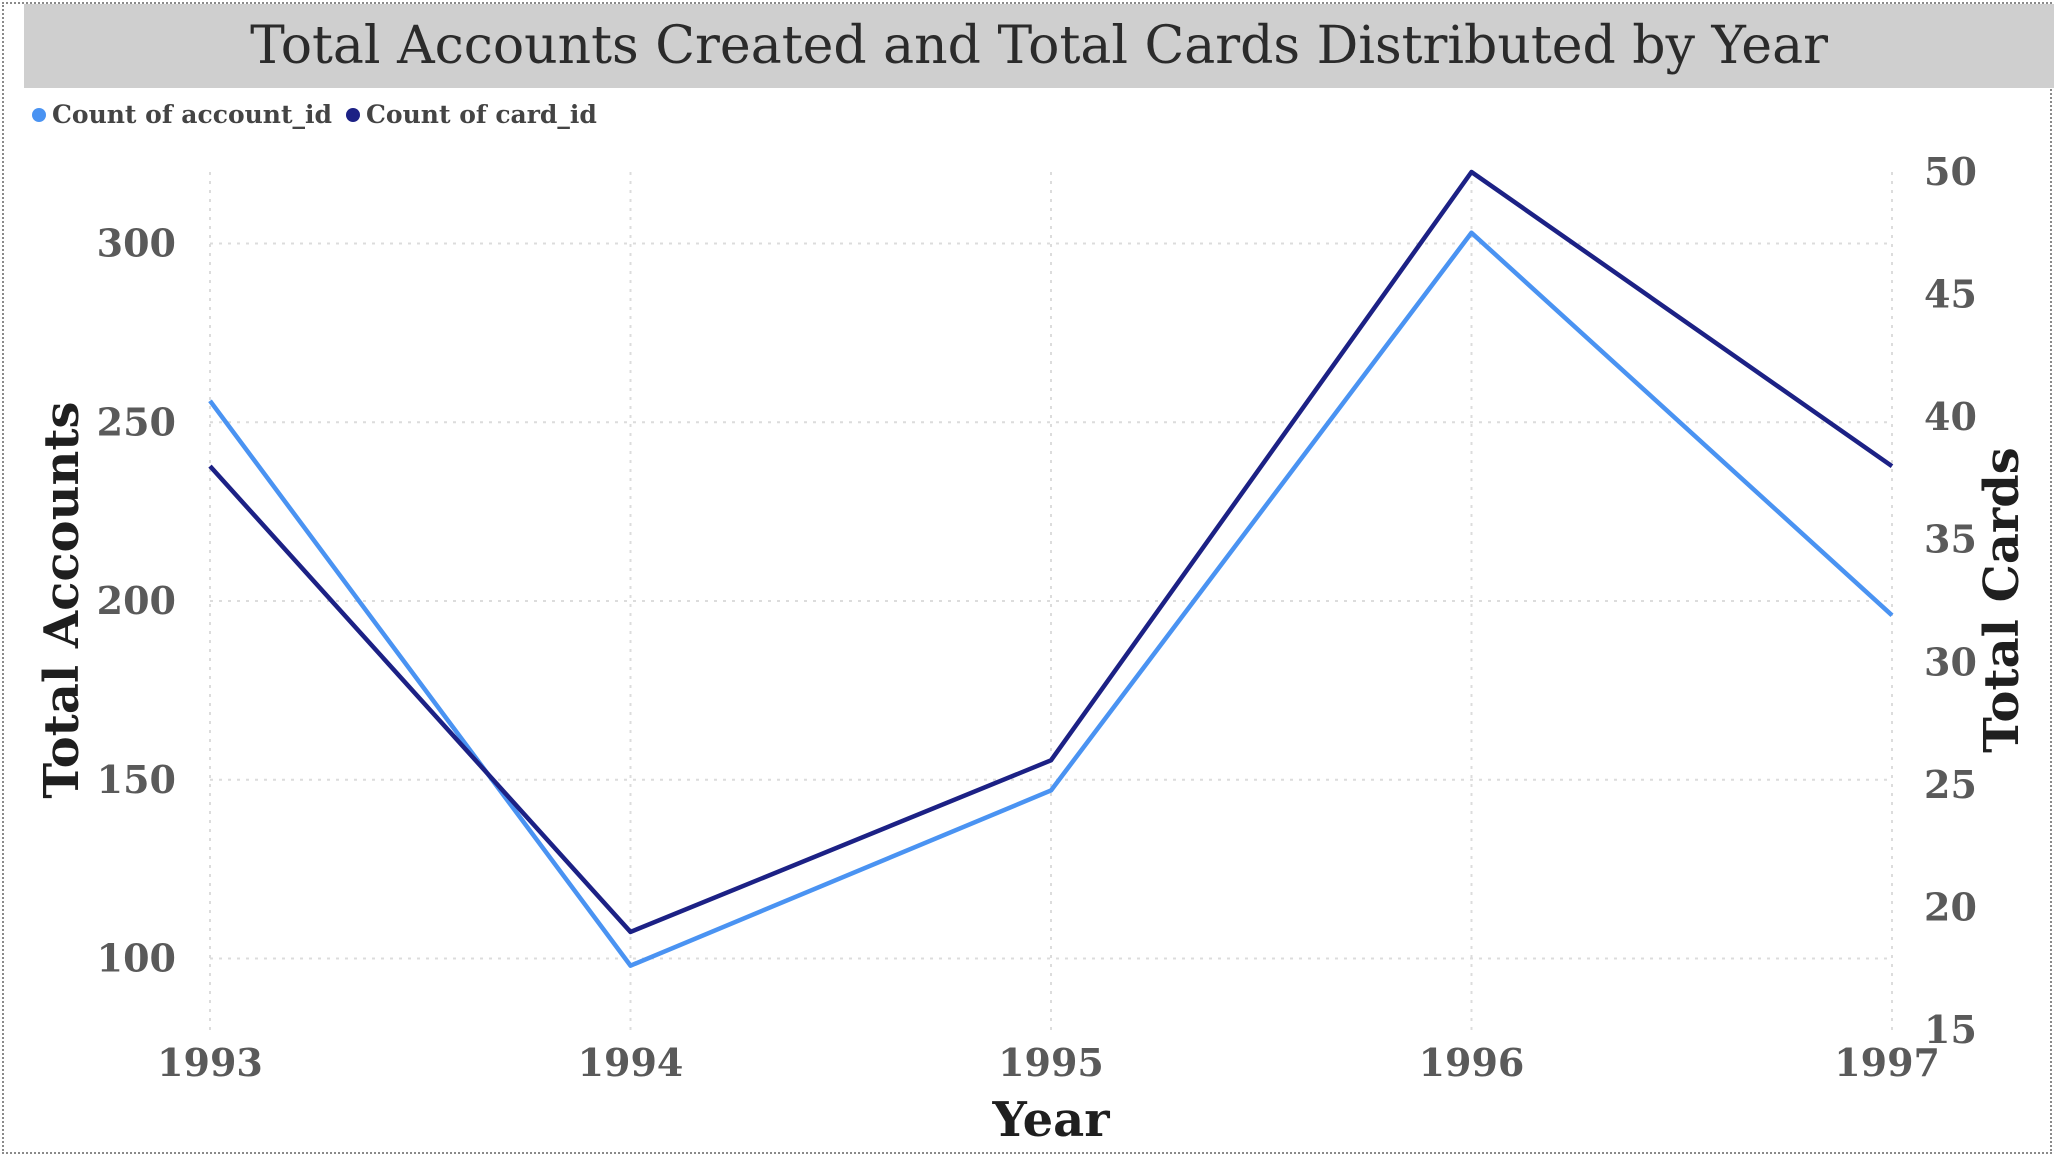  What do you see at coordinates (1950, 294) in the screenshot?
I see `y-right-tick-45: 45` at bounding box center [1950, 294].